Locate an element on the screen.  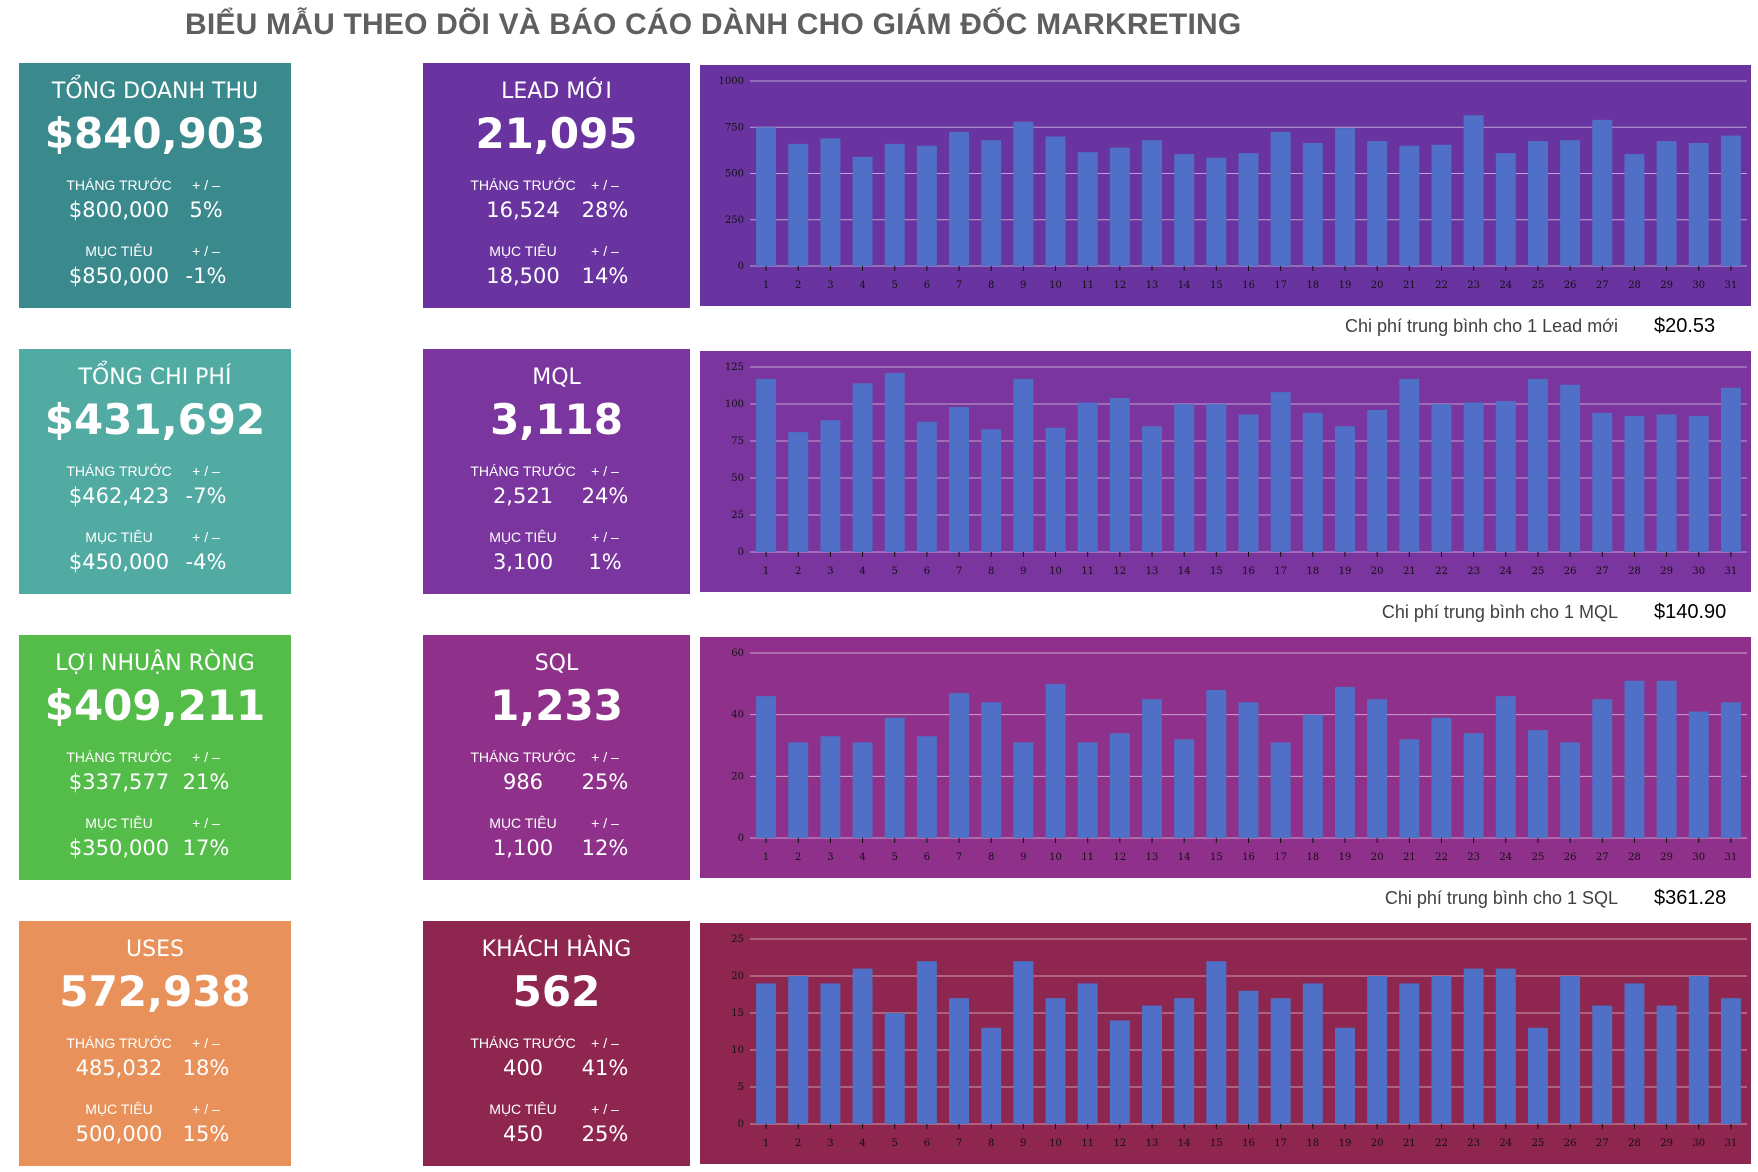
y-tick-label: 25 is located at coordinates (737, 939).